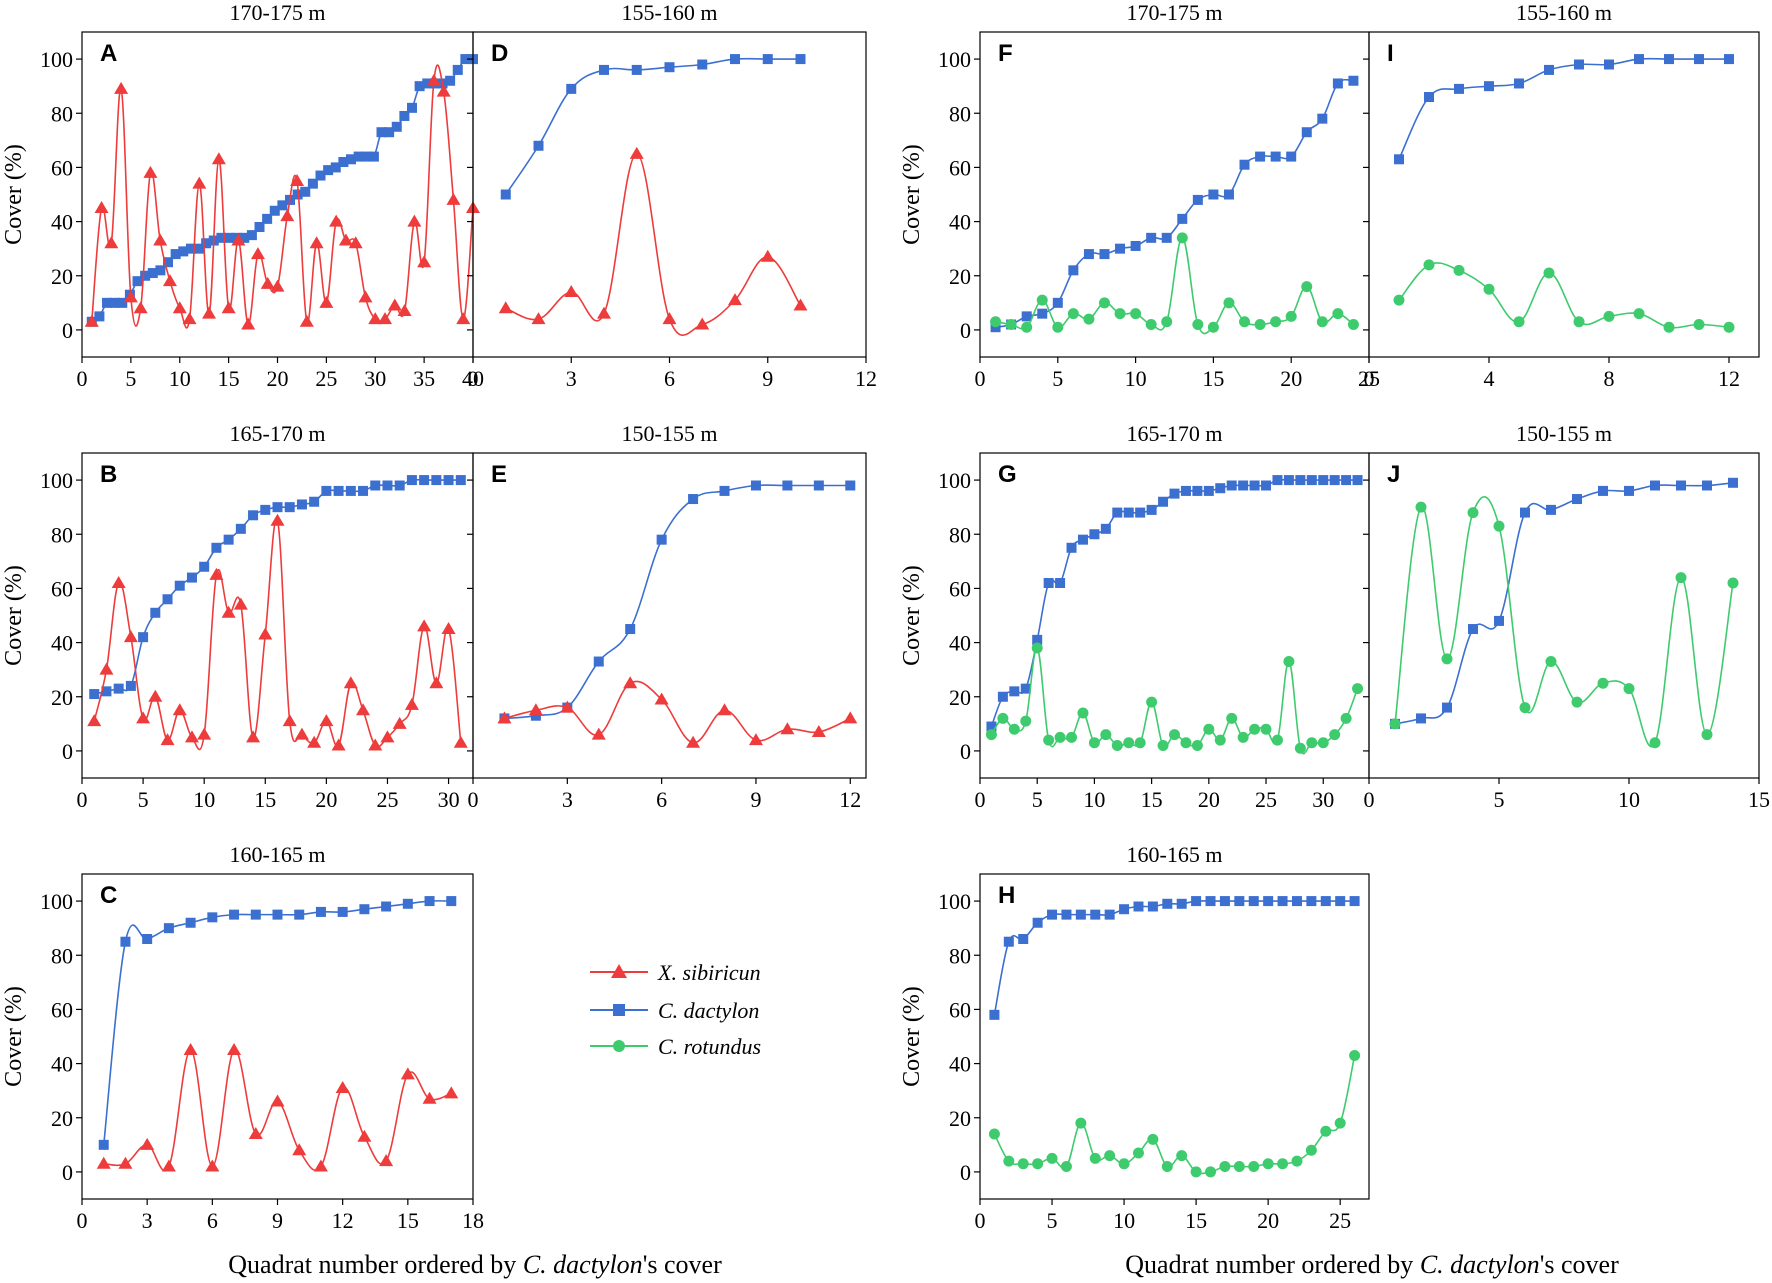 Image resolution: width=1772 pixels, height=1283 pixels. I want to click on legend: X. sibiricun C. dactylon C. rotundus, so click(675, 1009).